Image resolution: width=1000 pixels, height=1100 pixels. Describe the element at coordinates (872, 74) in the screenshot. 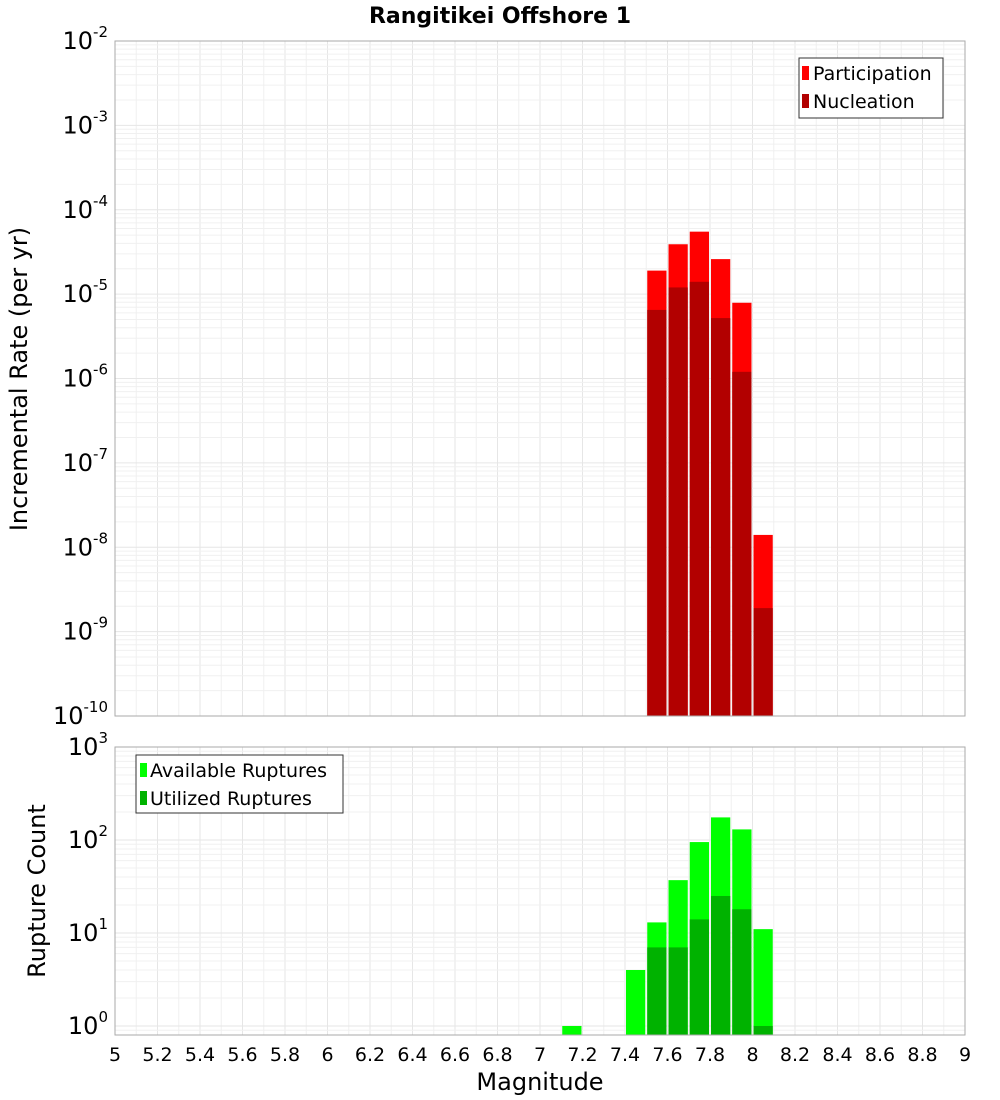

I see `legend-label-participation: Participation` at that location.